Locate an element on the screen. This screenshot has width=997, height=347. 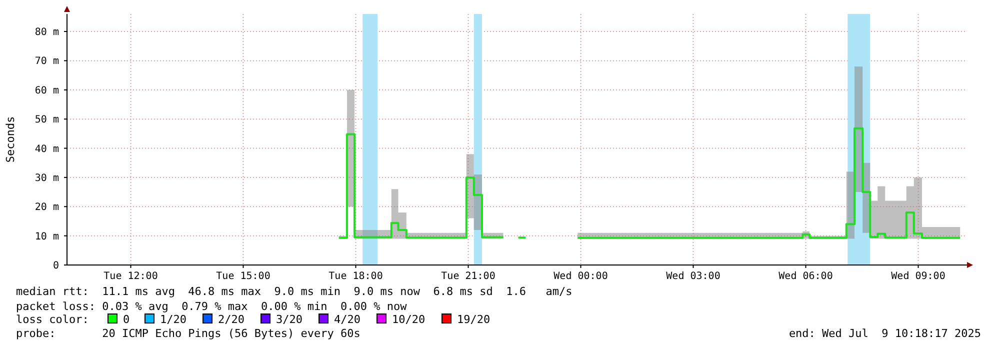
y-tick-label: 40 m is located at coordinates (46, 149).